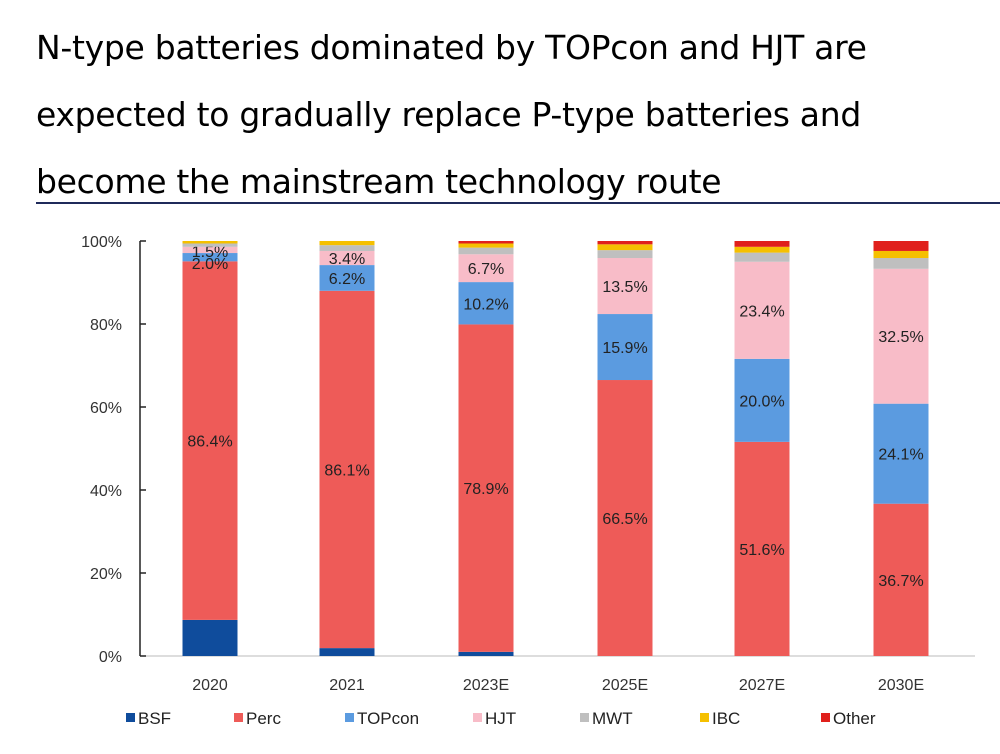  I want to click on legend-swatch-perc, so click(238, 717).